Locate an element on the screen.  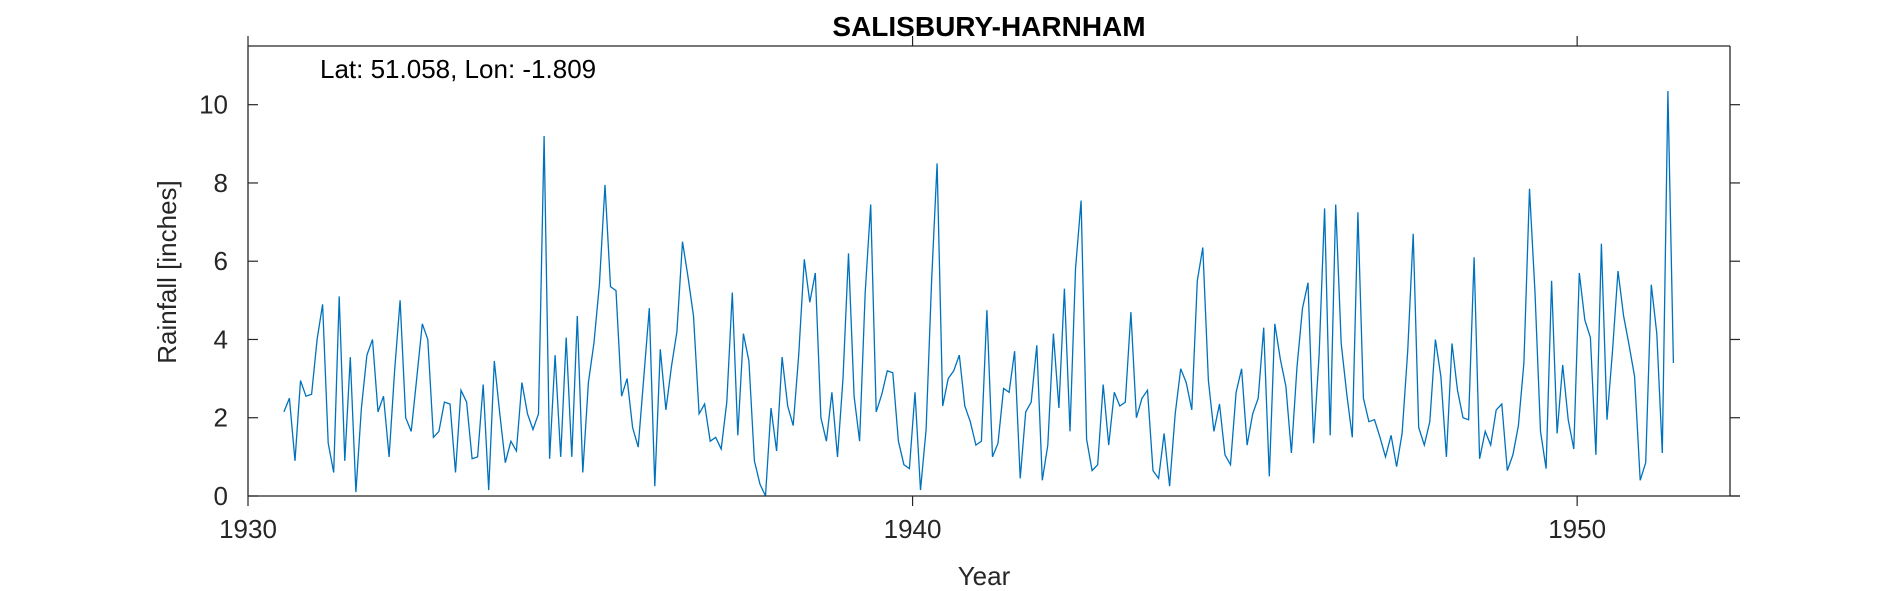
y-tick-label: 4 is located at coordinates (221, 339).